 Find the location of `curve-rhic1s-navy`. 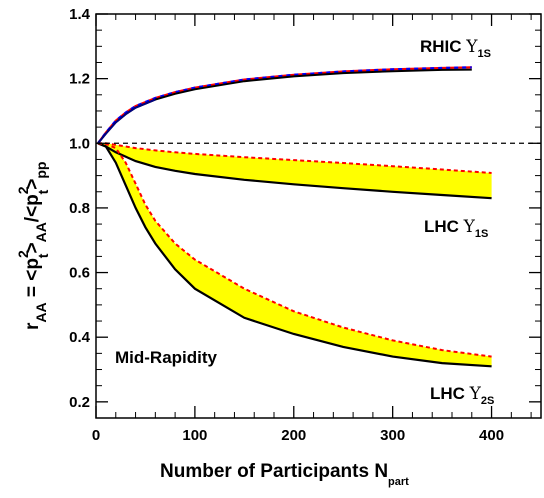

curve-rhic1s-navy is located at coordinates (126, 121).